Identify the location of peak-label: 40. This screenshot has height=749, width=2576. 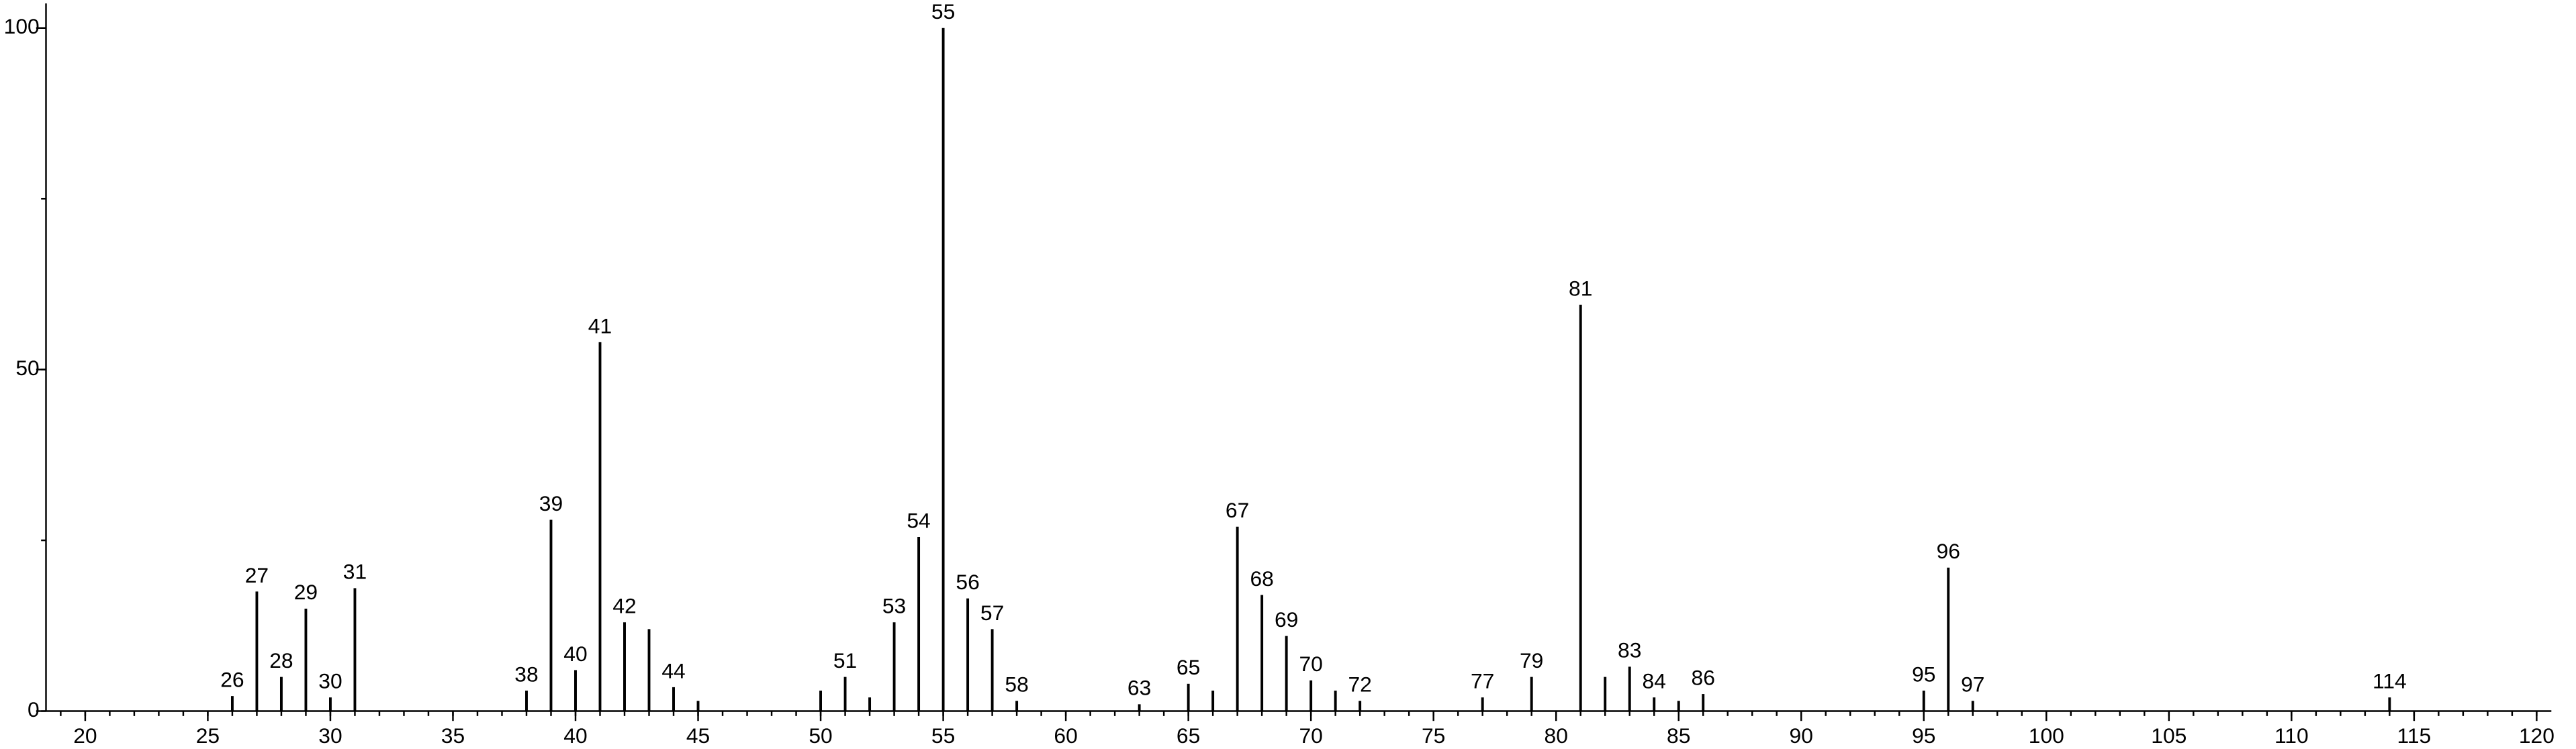
(575, 654).